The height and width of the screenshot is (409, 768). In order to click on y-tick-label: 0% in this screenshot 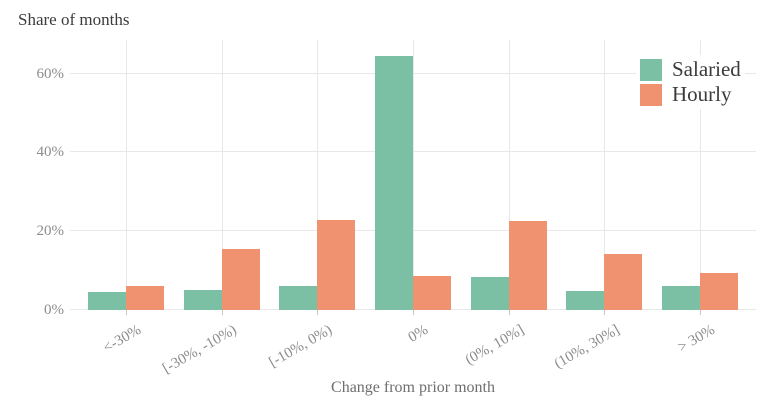, I will do `click(54, 310)`.